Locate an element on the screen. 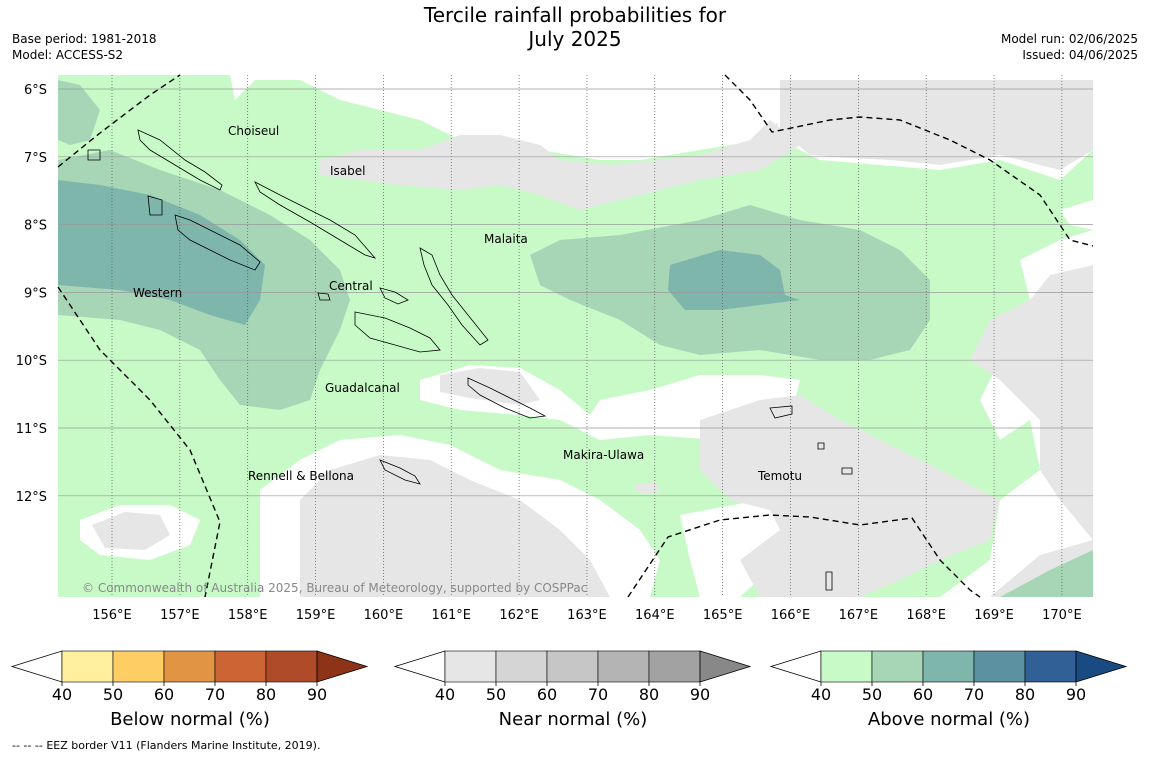  region-label-temotu: Temotu is located at coordinates (779, 476).